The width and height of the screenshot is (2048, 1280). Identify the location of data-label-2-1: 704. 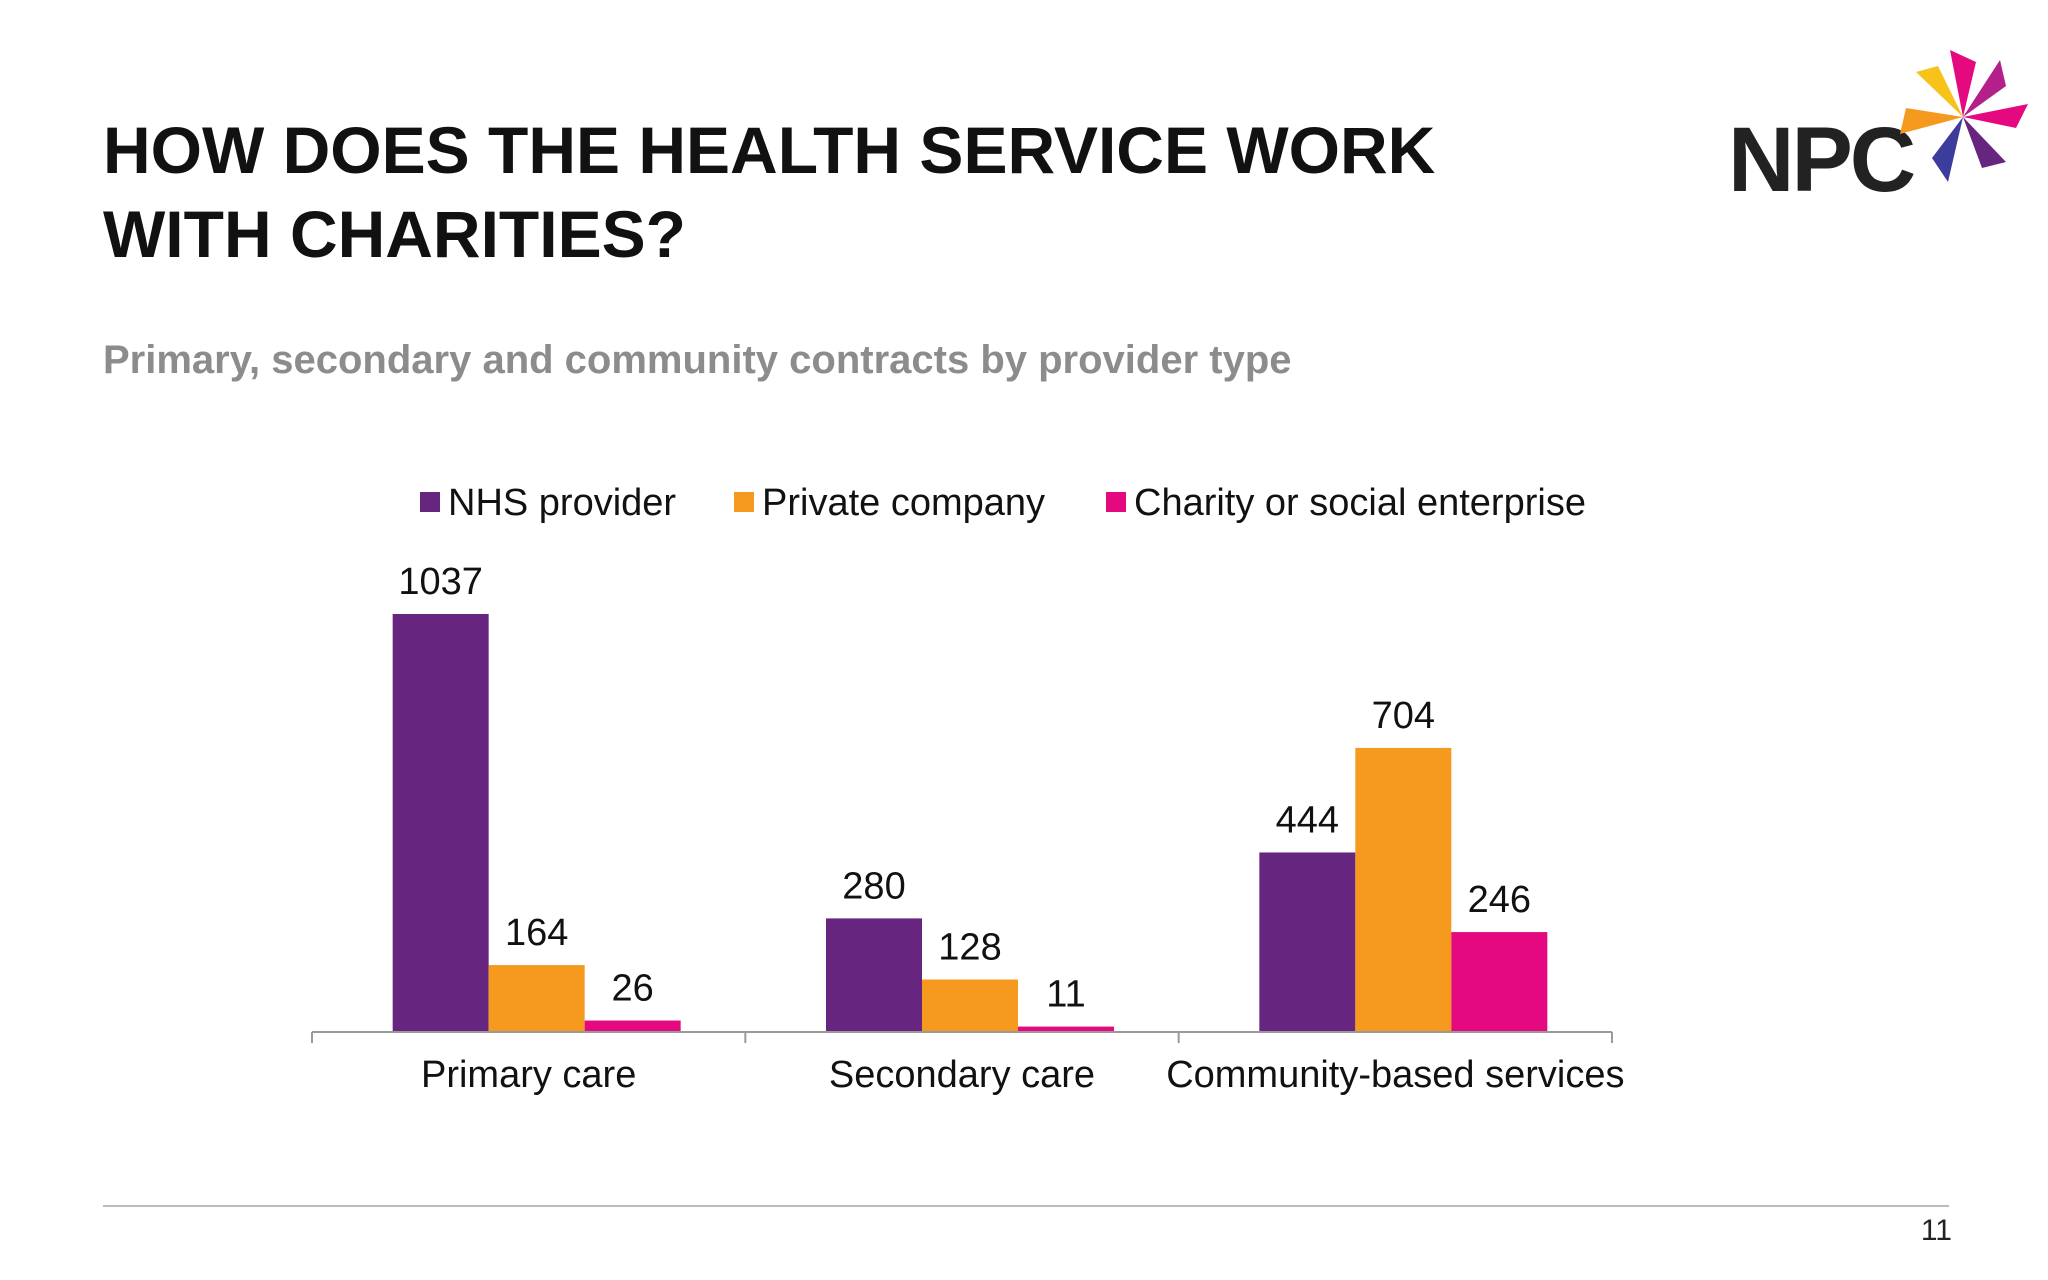
(1403, 716).